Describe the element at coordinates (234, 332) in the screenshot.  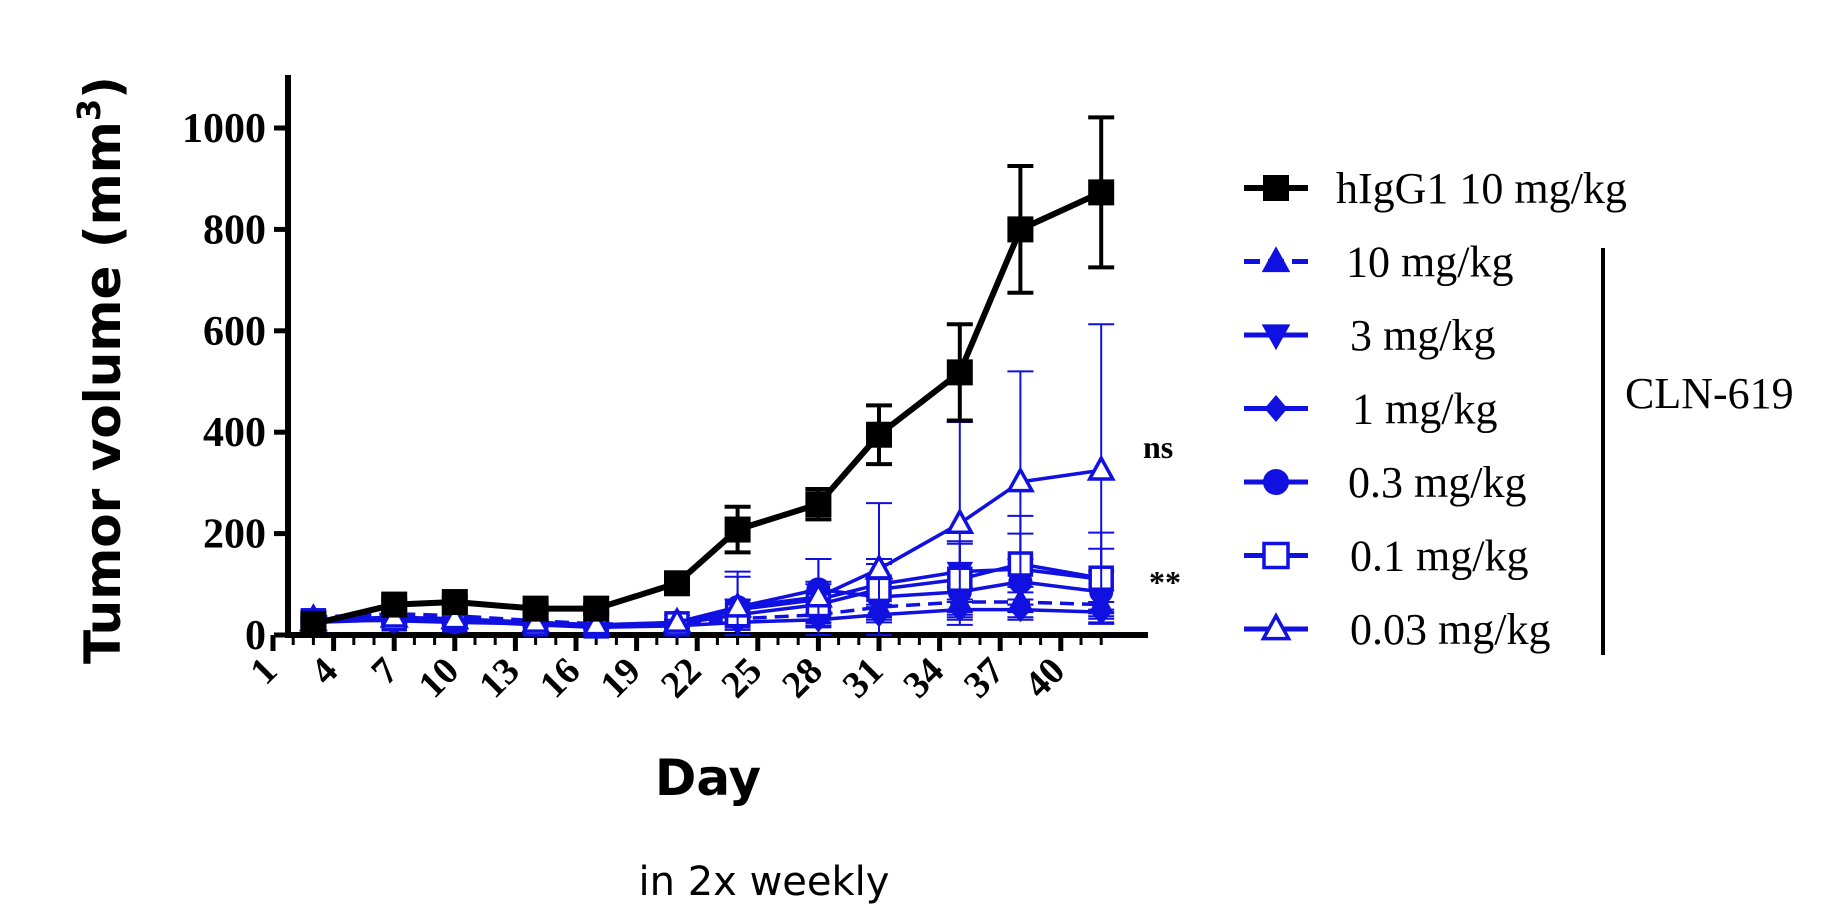
I see `y-tick-label: 600` at that location.